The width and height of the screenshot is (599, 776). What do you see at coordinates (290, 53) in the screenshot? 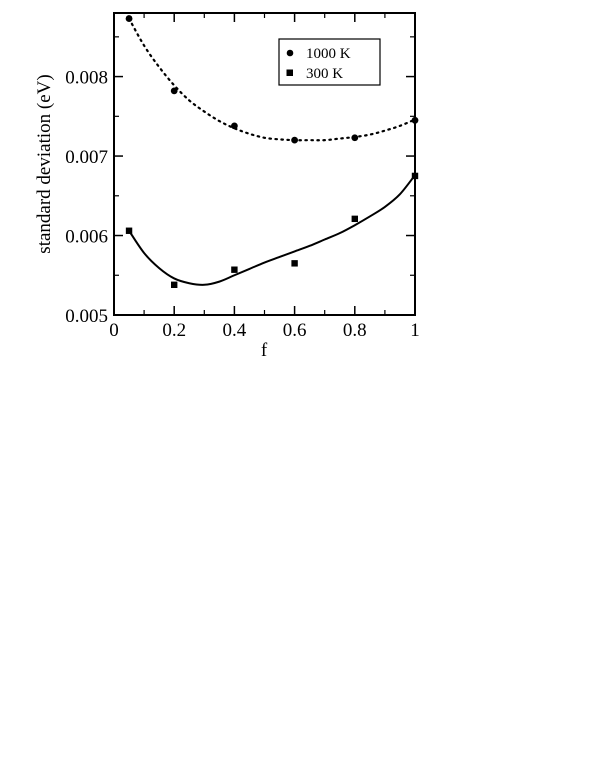
I see `legend-marker-1000k` at bounding box center [290, 53].